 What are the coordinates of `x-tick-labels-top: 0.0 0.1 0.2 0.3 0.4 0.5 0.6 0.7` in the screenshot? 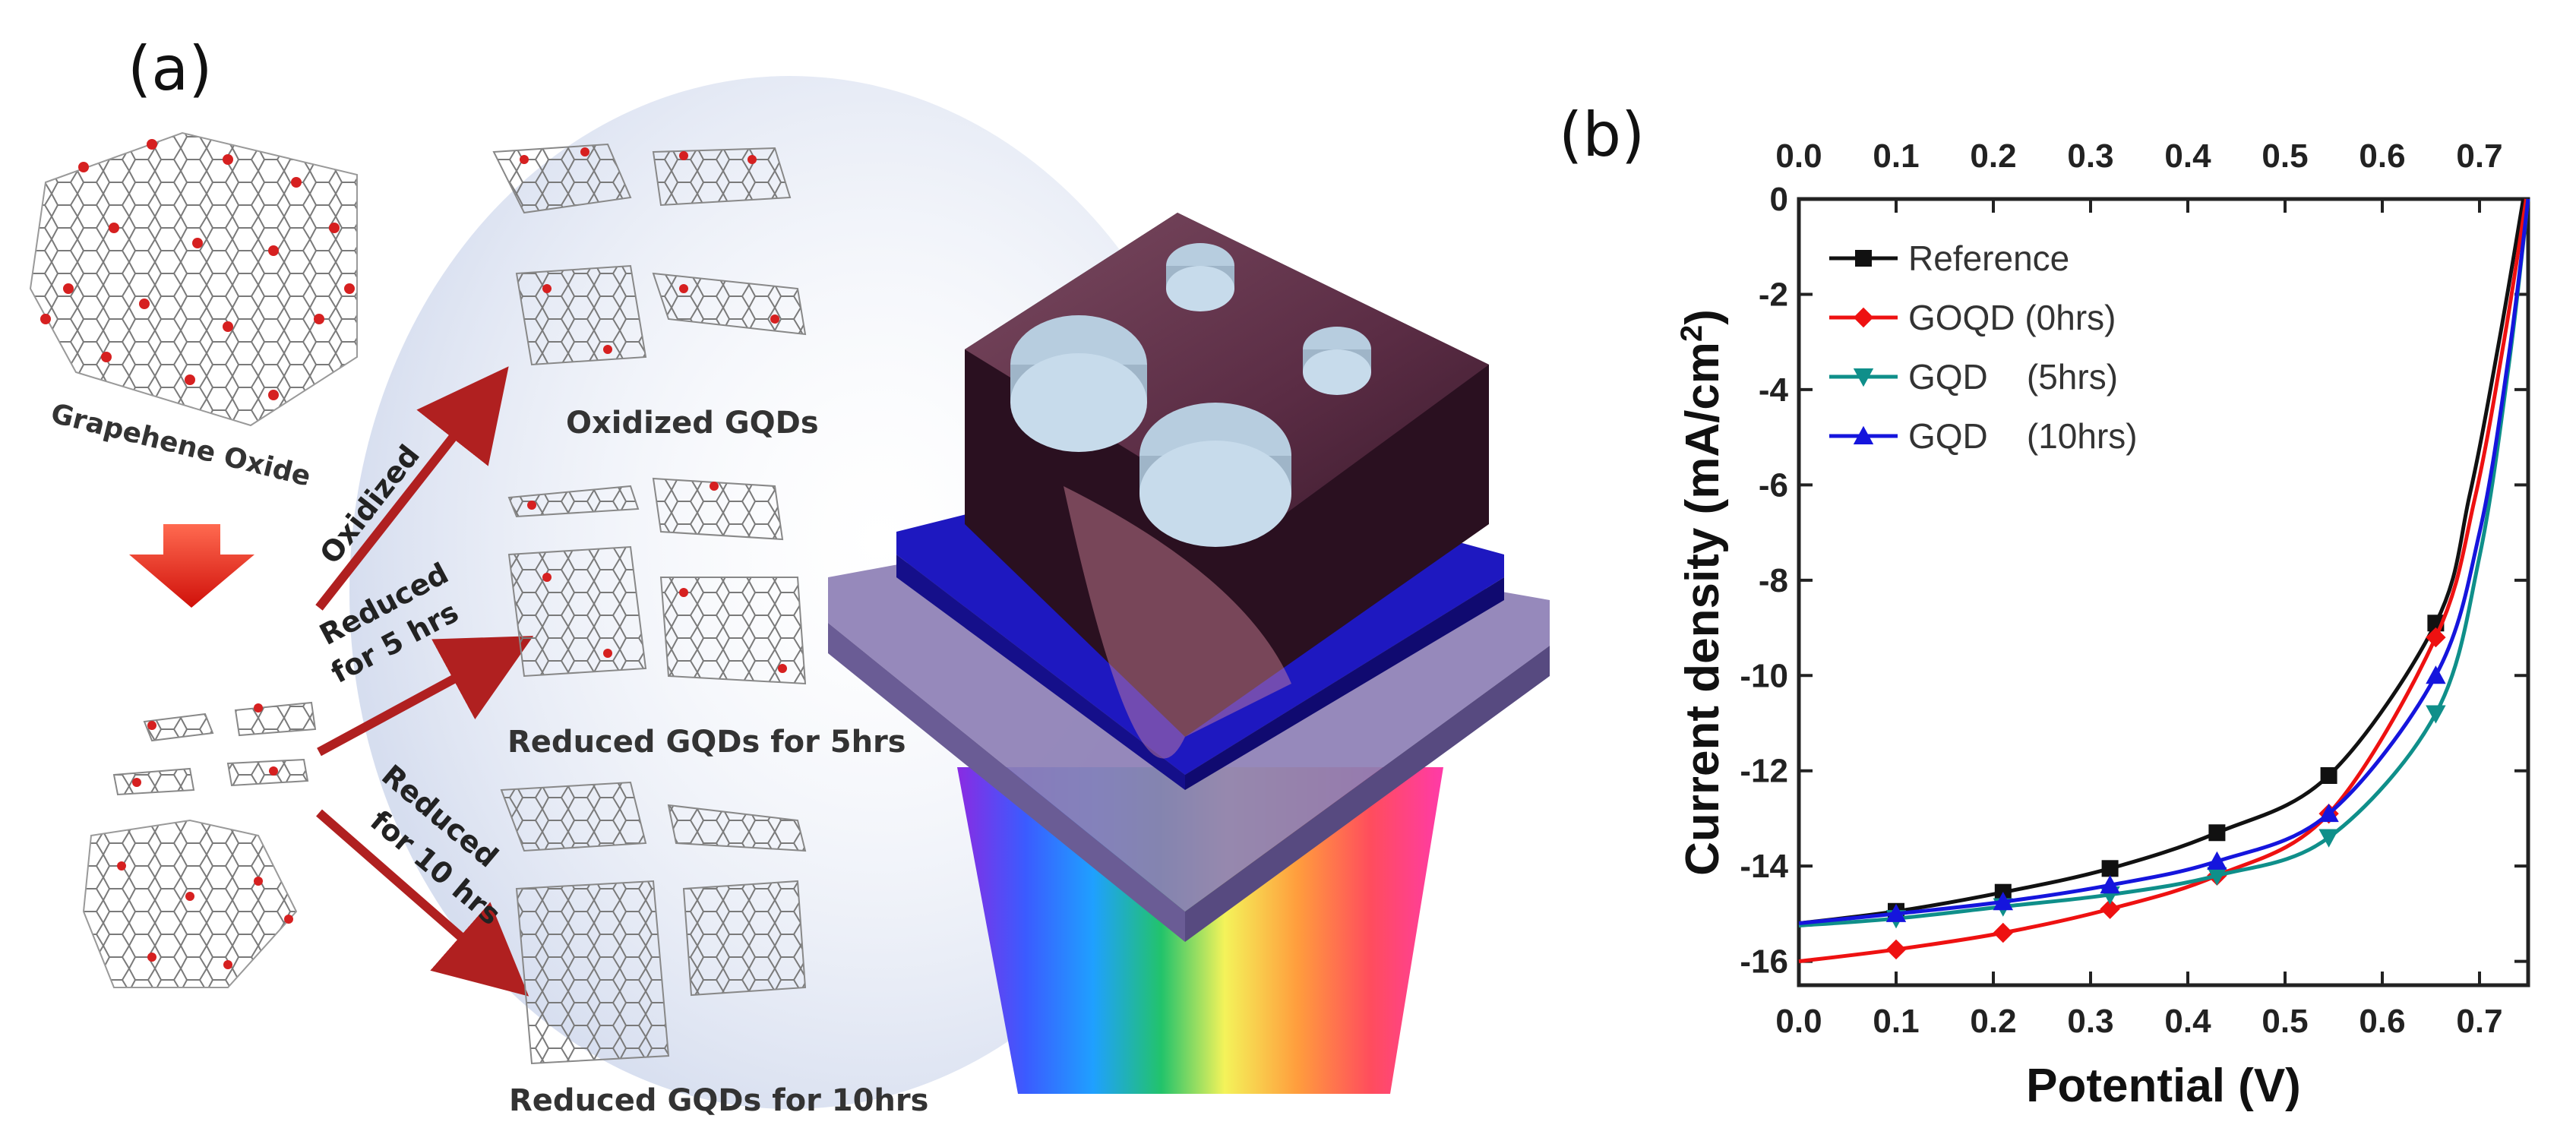 It's located at (2138, 156).